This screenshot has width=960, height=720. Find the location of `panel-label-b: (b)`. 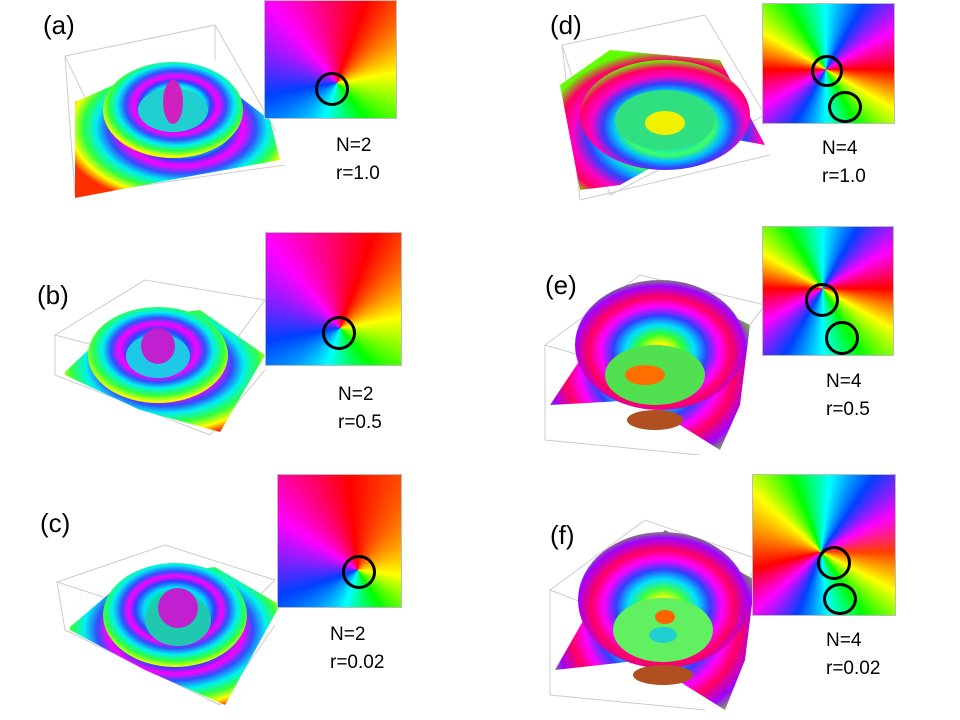

panel-label-b: (b) is located at coordinates (53, 295).